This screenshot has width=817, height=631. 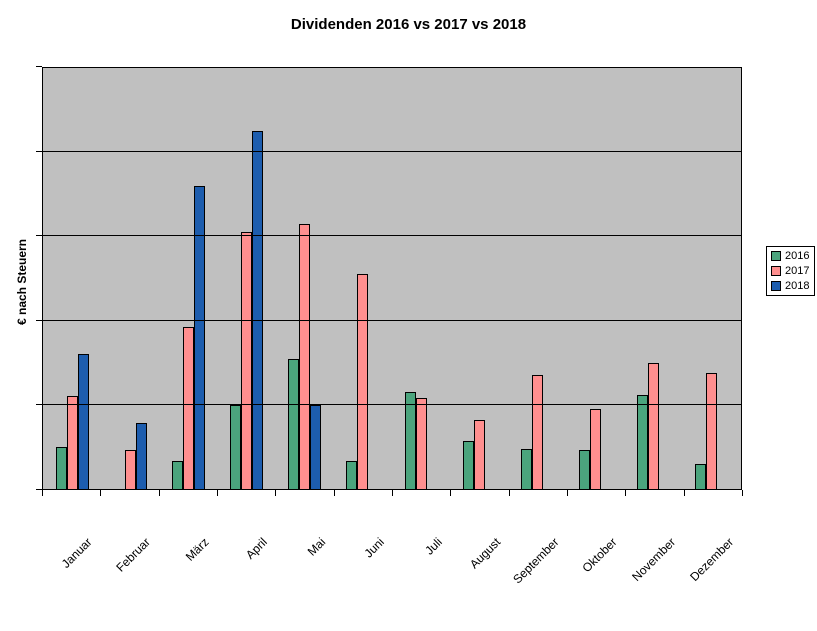 What do you see at coordinates (537, 432) in the screenshot?
I see `bar-2017-september` at bounding box center [537, 432].